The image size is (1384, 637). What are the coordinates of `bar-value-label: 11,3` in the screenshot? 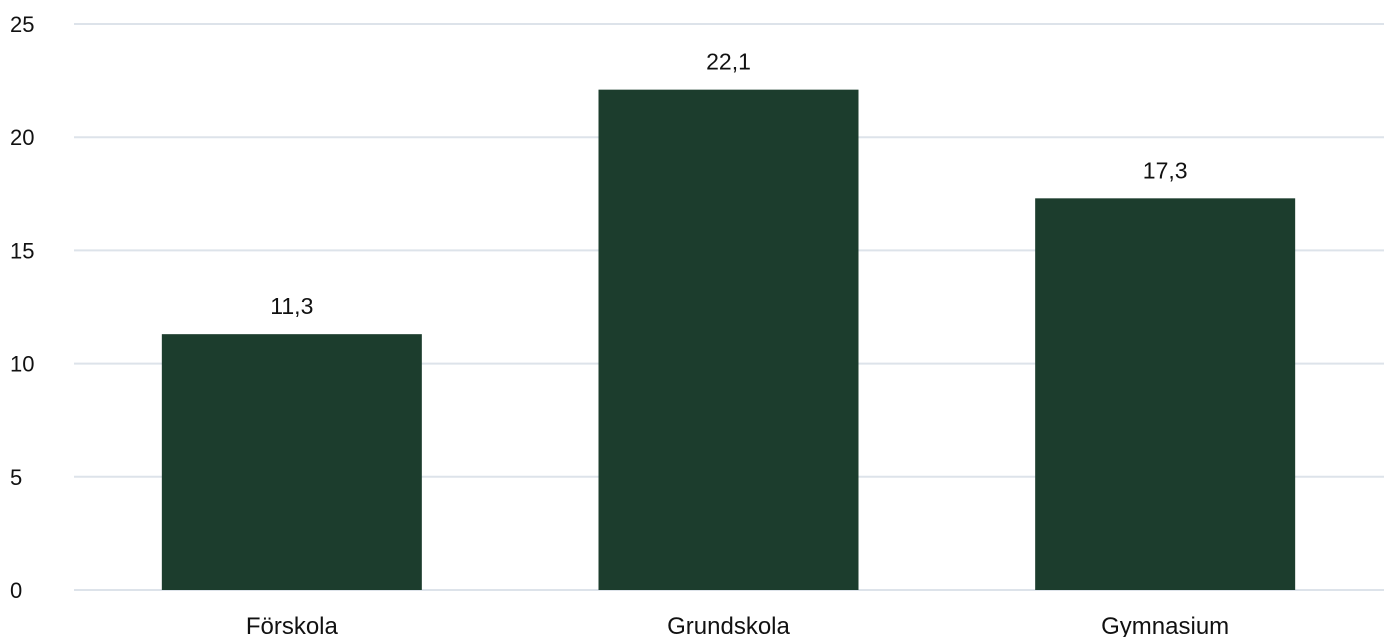 It's located at (291, 306).